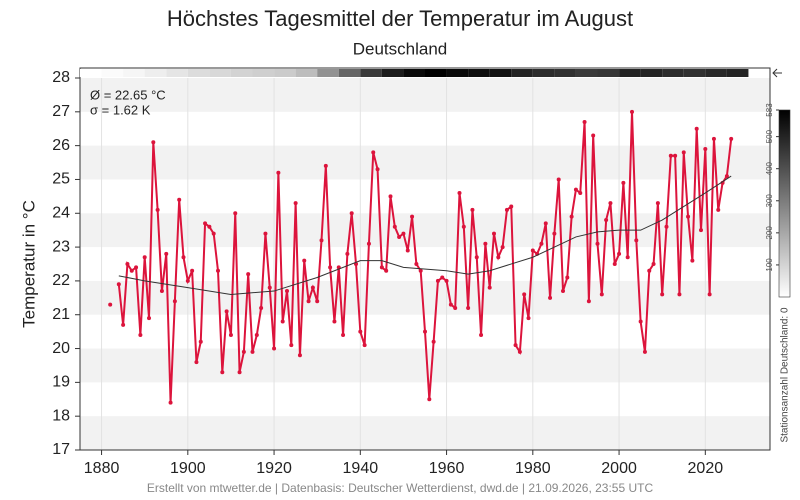  Describe the element at coordinates (706, 468) in the screenshot. I see `x-tick-label: 2020` at that location.